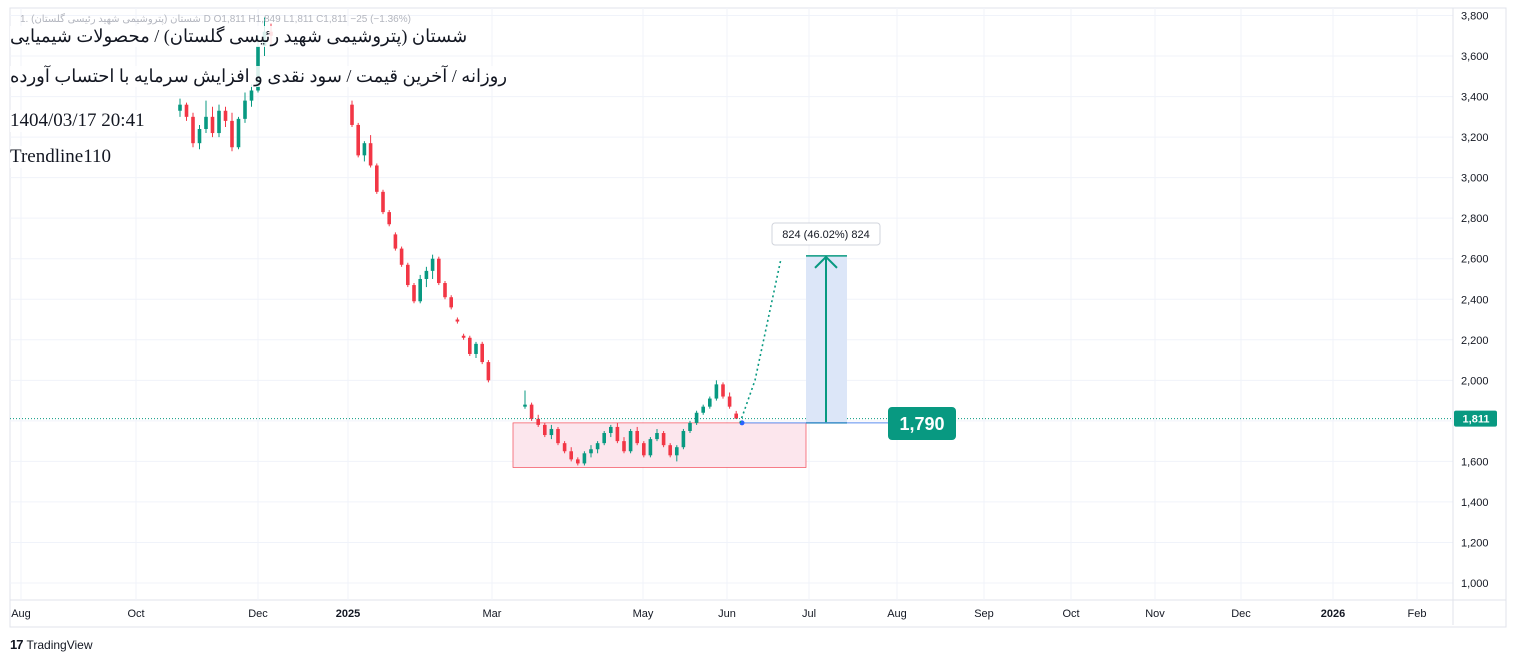 This screenshot has height=663, width=1516. Describe the element at coordinates (1417, 614) in the screenshot. I see `x-tick-label: Feb` at that location.